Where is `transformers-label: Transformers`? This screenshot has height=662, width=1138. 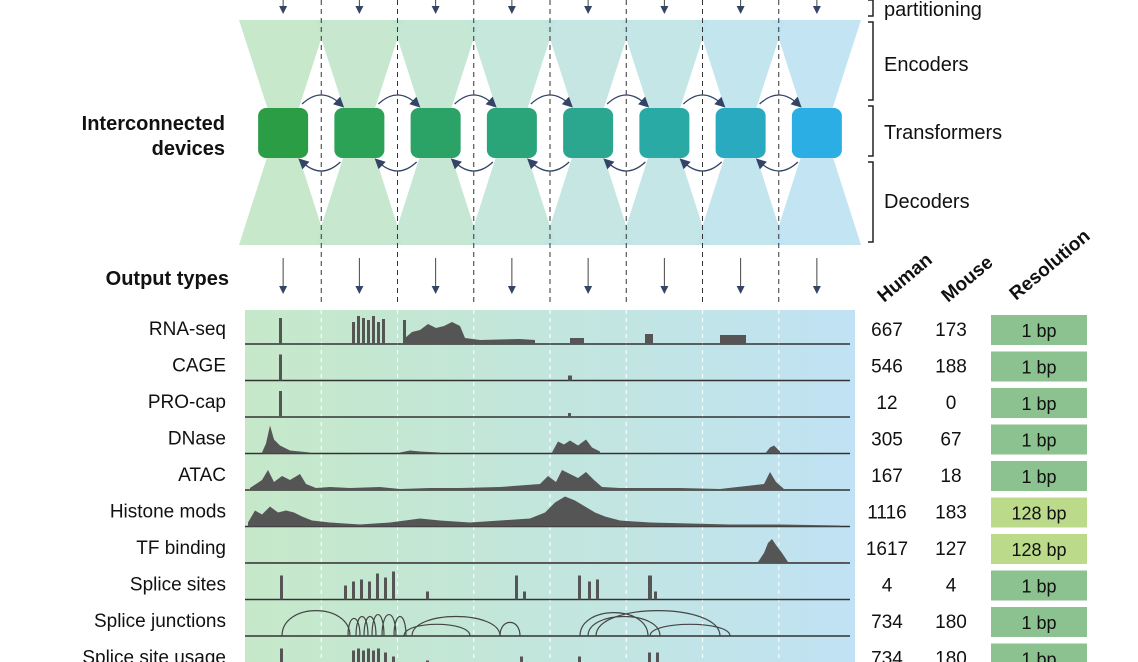 transformers-label: Transformers is located at coordinates (943, 133).